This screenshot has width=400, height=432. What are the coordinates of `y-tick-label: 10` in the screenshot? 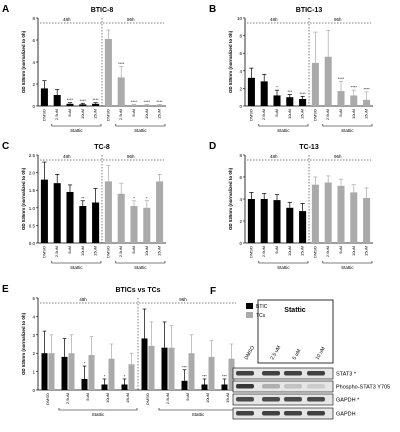 It's located at (240, 18).